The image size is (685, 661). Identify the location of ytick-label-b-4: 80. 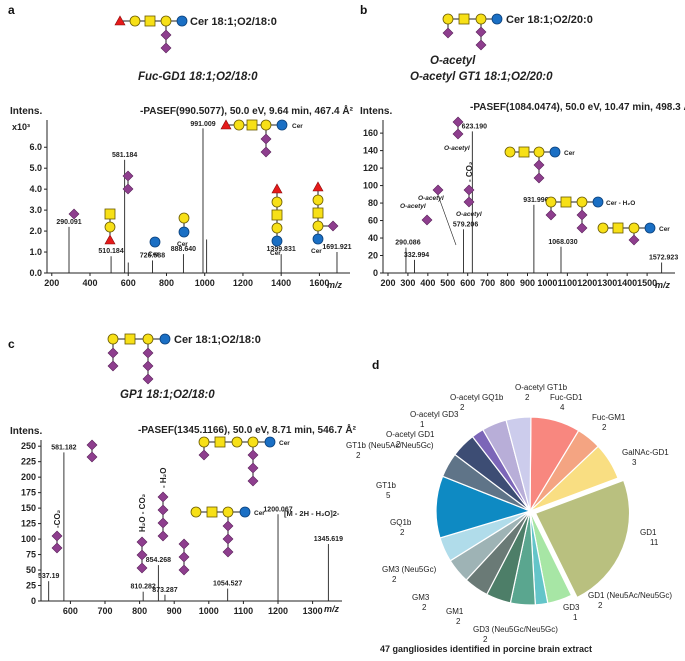
(373, 203).